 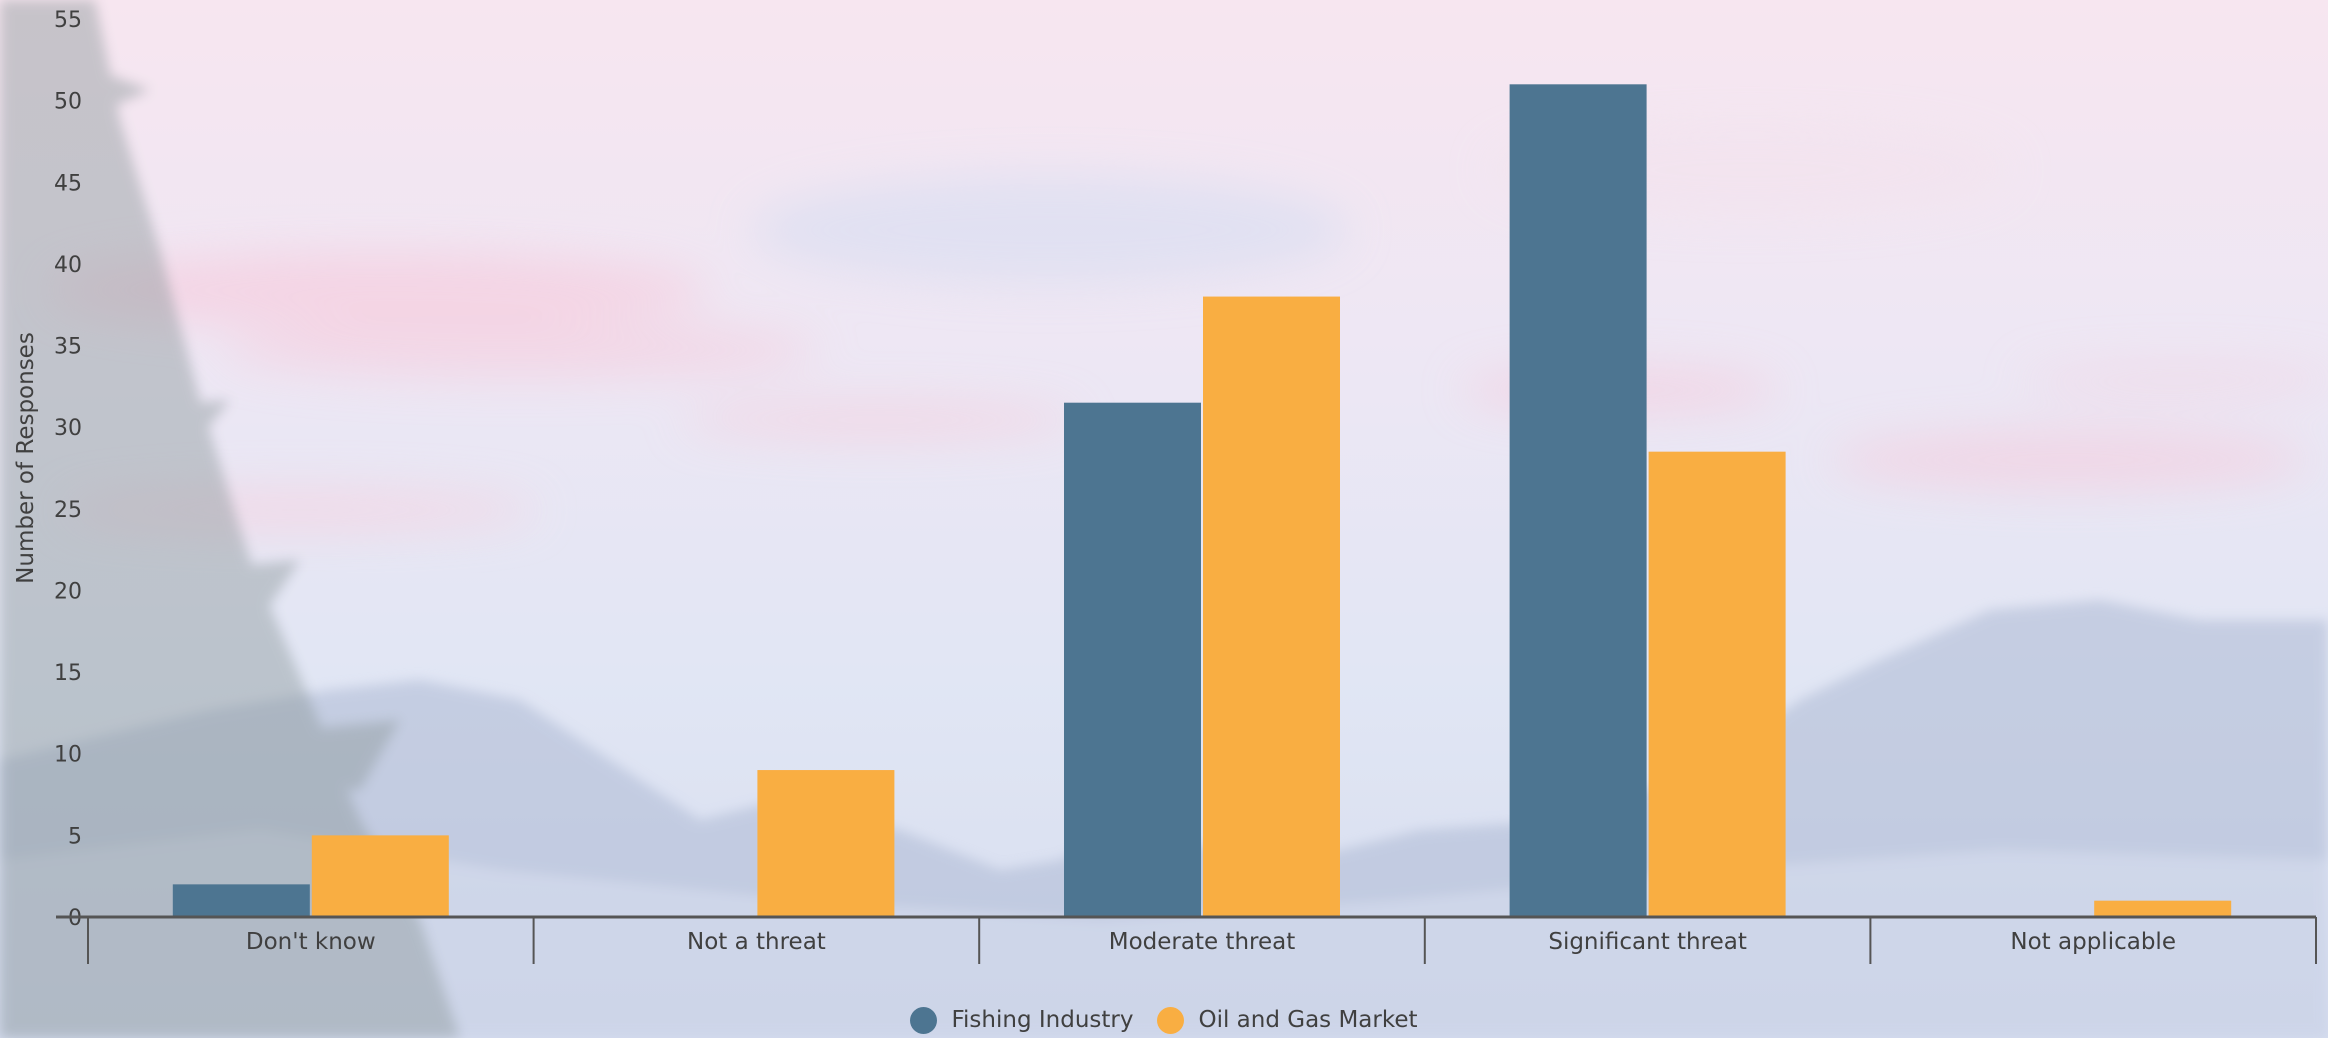 What do you see at coordinates (68, 673) in the screenshot?
I see `y-tick-label-15: 15` at bounding box center [68, 673].